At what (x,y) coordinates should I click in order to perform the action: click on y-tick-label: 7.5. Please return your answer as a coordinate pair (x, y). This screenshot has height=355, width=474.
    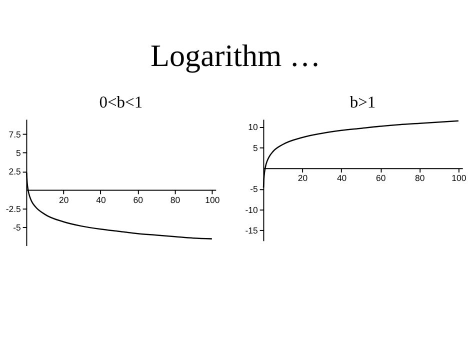
    Looking at the image, I should click on (15, 134).